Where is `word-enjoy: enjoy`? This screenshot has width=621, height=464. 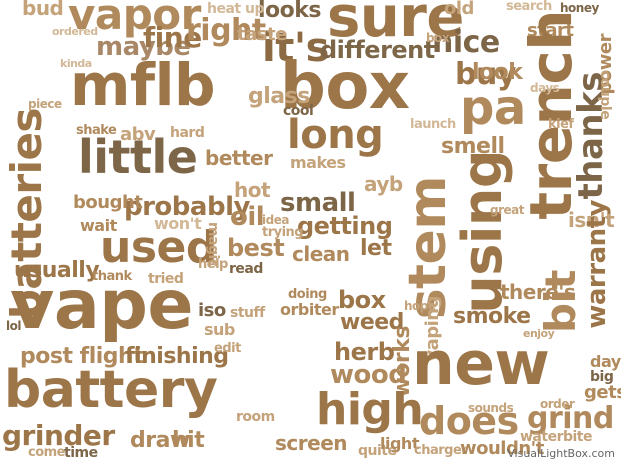 word-enjoy: enjoy is located at coordinates (539, 333).